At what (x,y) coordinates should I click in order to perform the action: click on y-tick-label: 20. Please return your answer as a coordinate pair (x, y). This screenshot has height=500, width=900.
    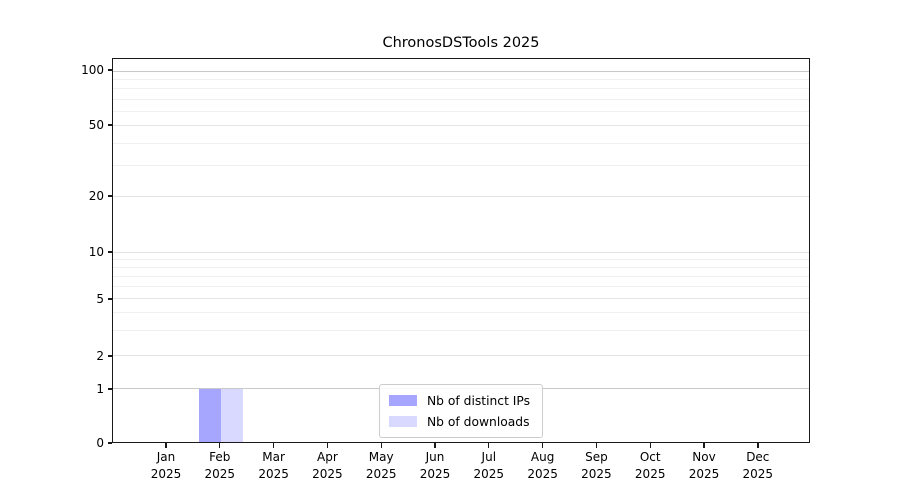
    Looking at the image, I should click on (96, 195).